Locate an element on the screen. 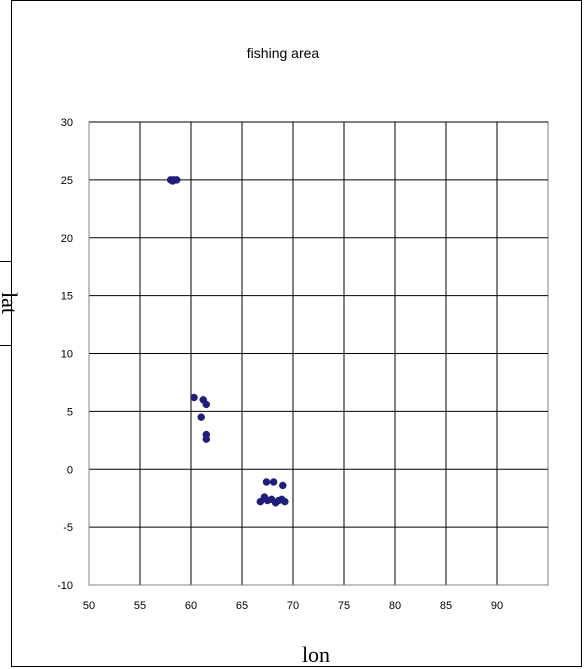  x-axis-title: lon is located at coordinates (316, 654).